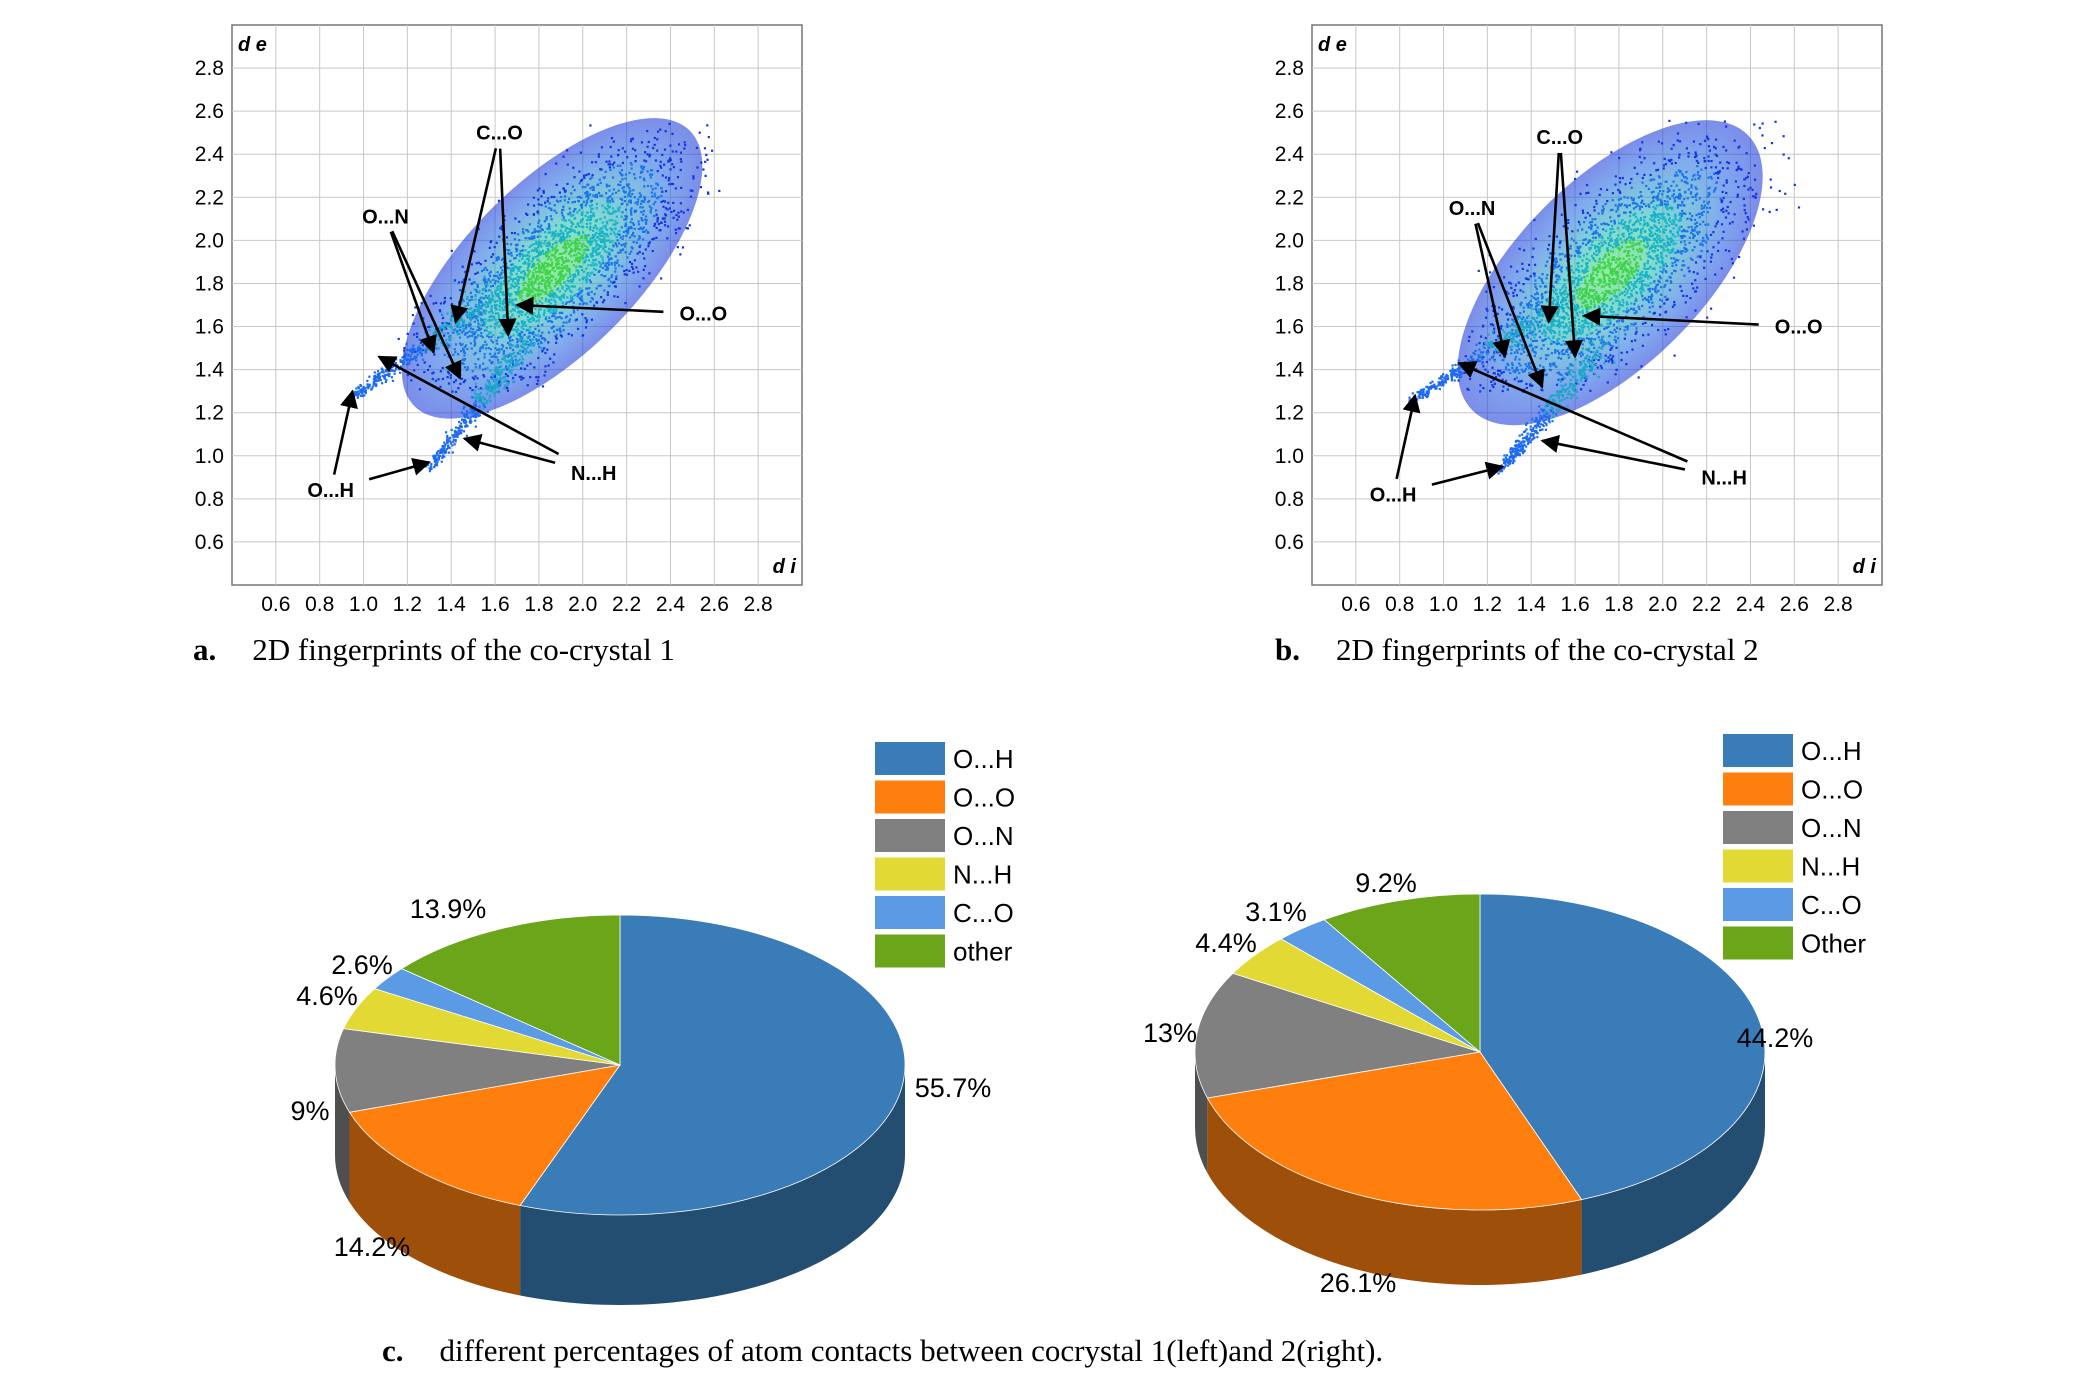 Image resolution: width=2074 pixels, height=1393 pixels. Describe the element at coordinates (400, 469) in the screenshot. I see `annotation-arrow` at that location.